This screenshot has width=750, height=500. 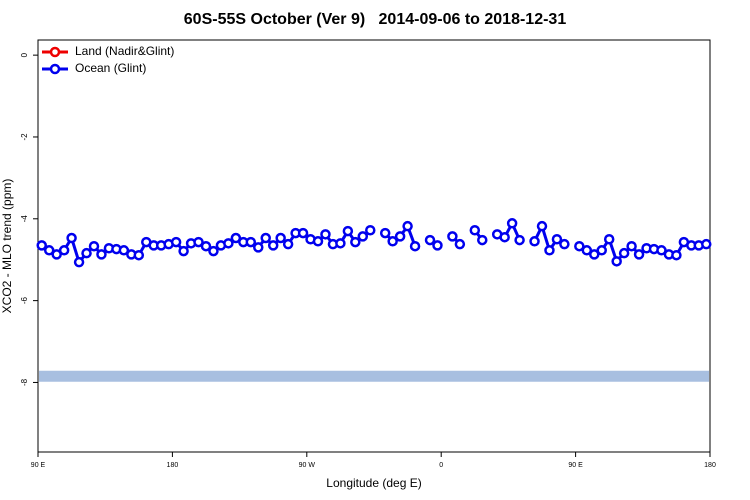 What do you see at coordinates (24, 137) in the screenshot?
I see `y-tick-label: -2` at bounding box center [24, 137].